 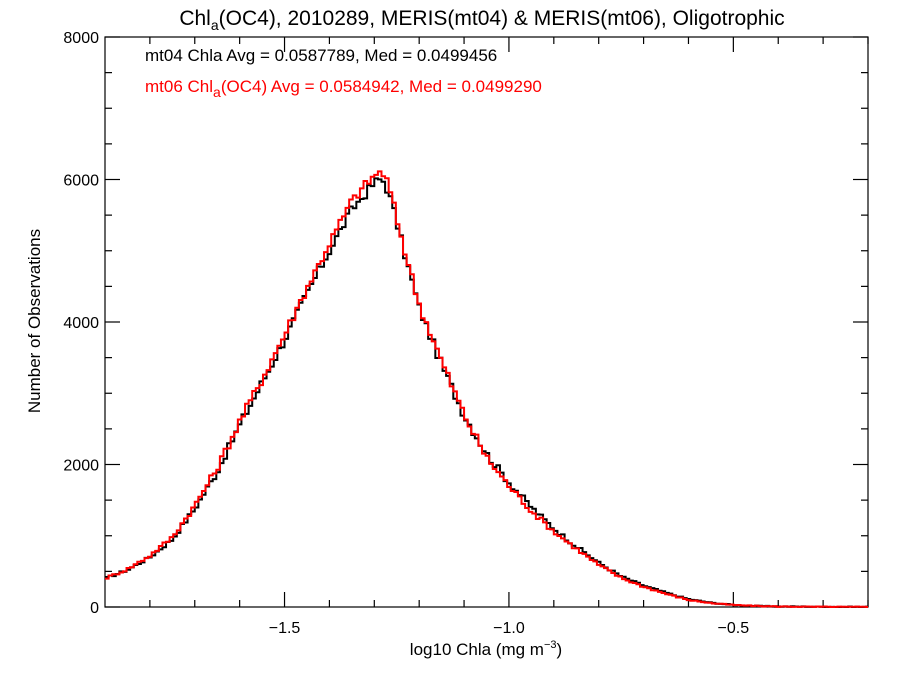 I want to click on title-subscript: a, so click(x=215, y=25).